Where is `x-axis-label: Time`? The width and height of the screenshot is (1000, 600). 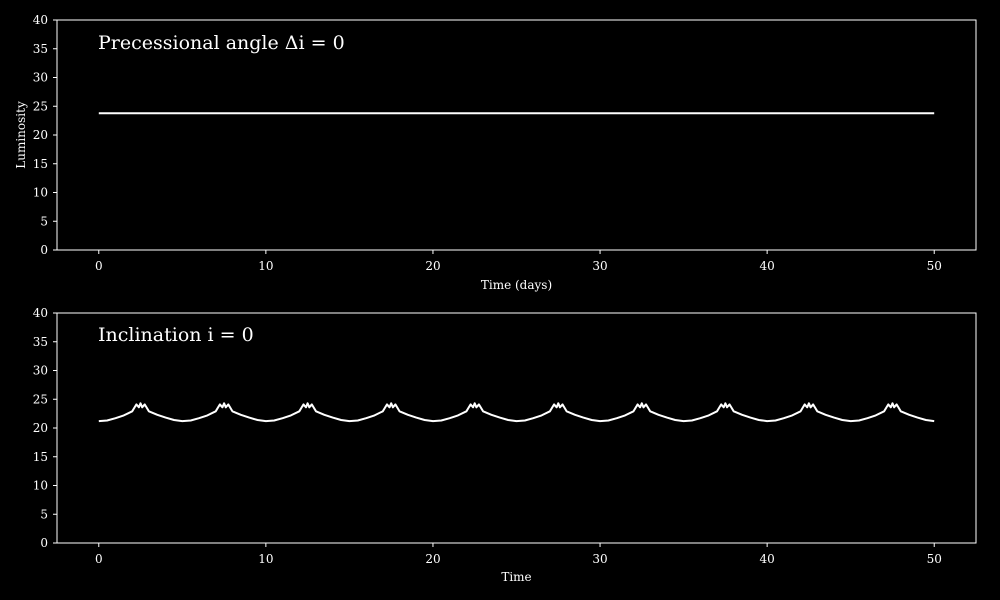 x-axis-label: Time is located at coordinates (516, 577).